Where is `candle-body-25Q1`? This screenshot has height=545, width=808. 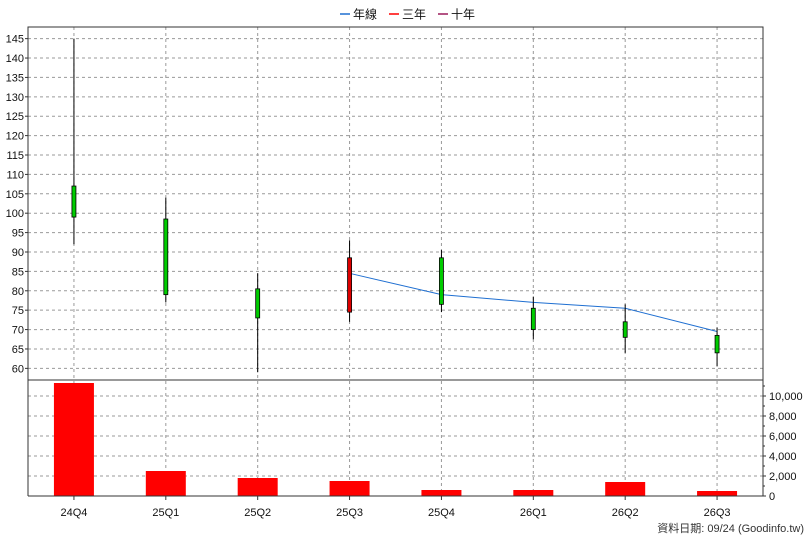
candle-body-25Q1 is located at coordinates (166, 257).